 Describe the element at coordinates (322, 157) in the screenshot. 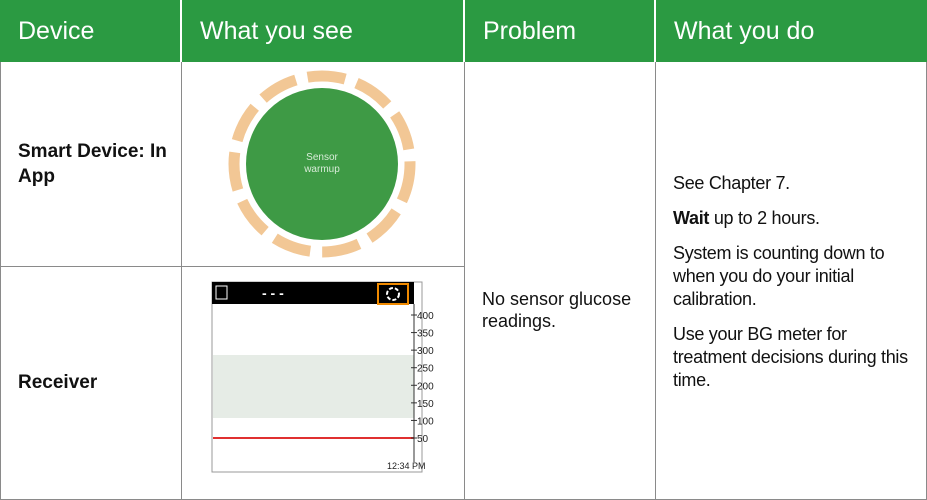

I see `warmup-line: Sensor` at that location.